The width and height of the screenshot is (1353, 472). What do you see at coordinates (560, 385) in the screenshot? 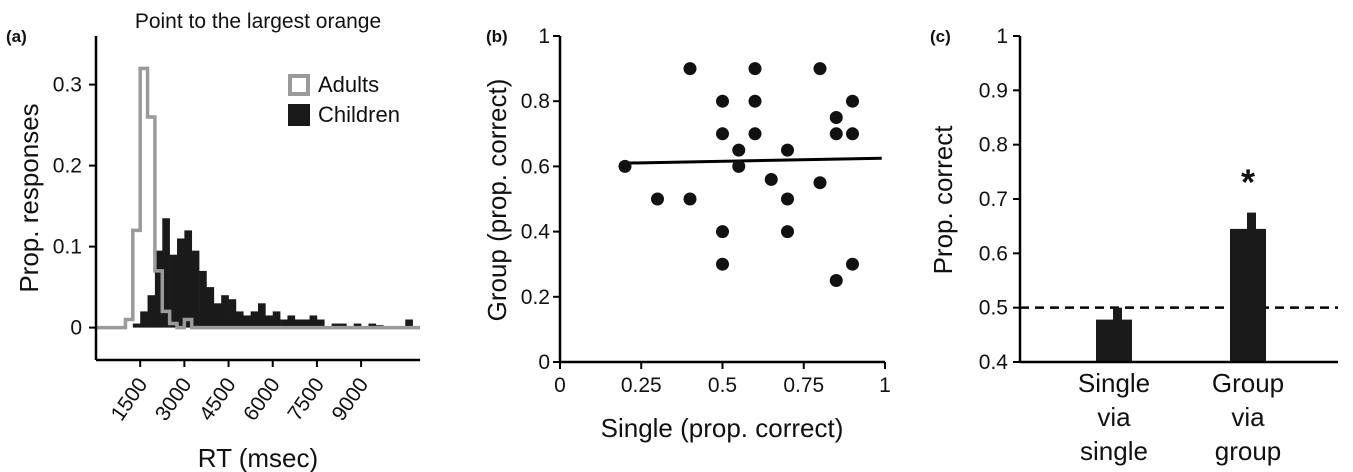
I see `x-tick-label: 0` at bounding box center [560, 385].